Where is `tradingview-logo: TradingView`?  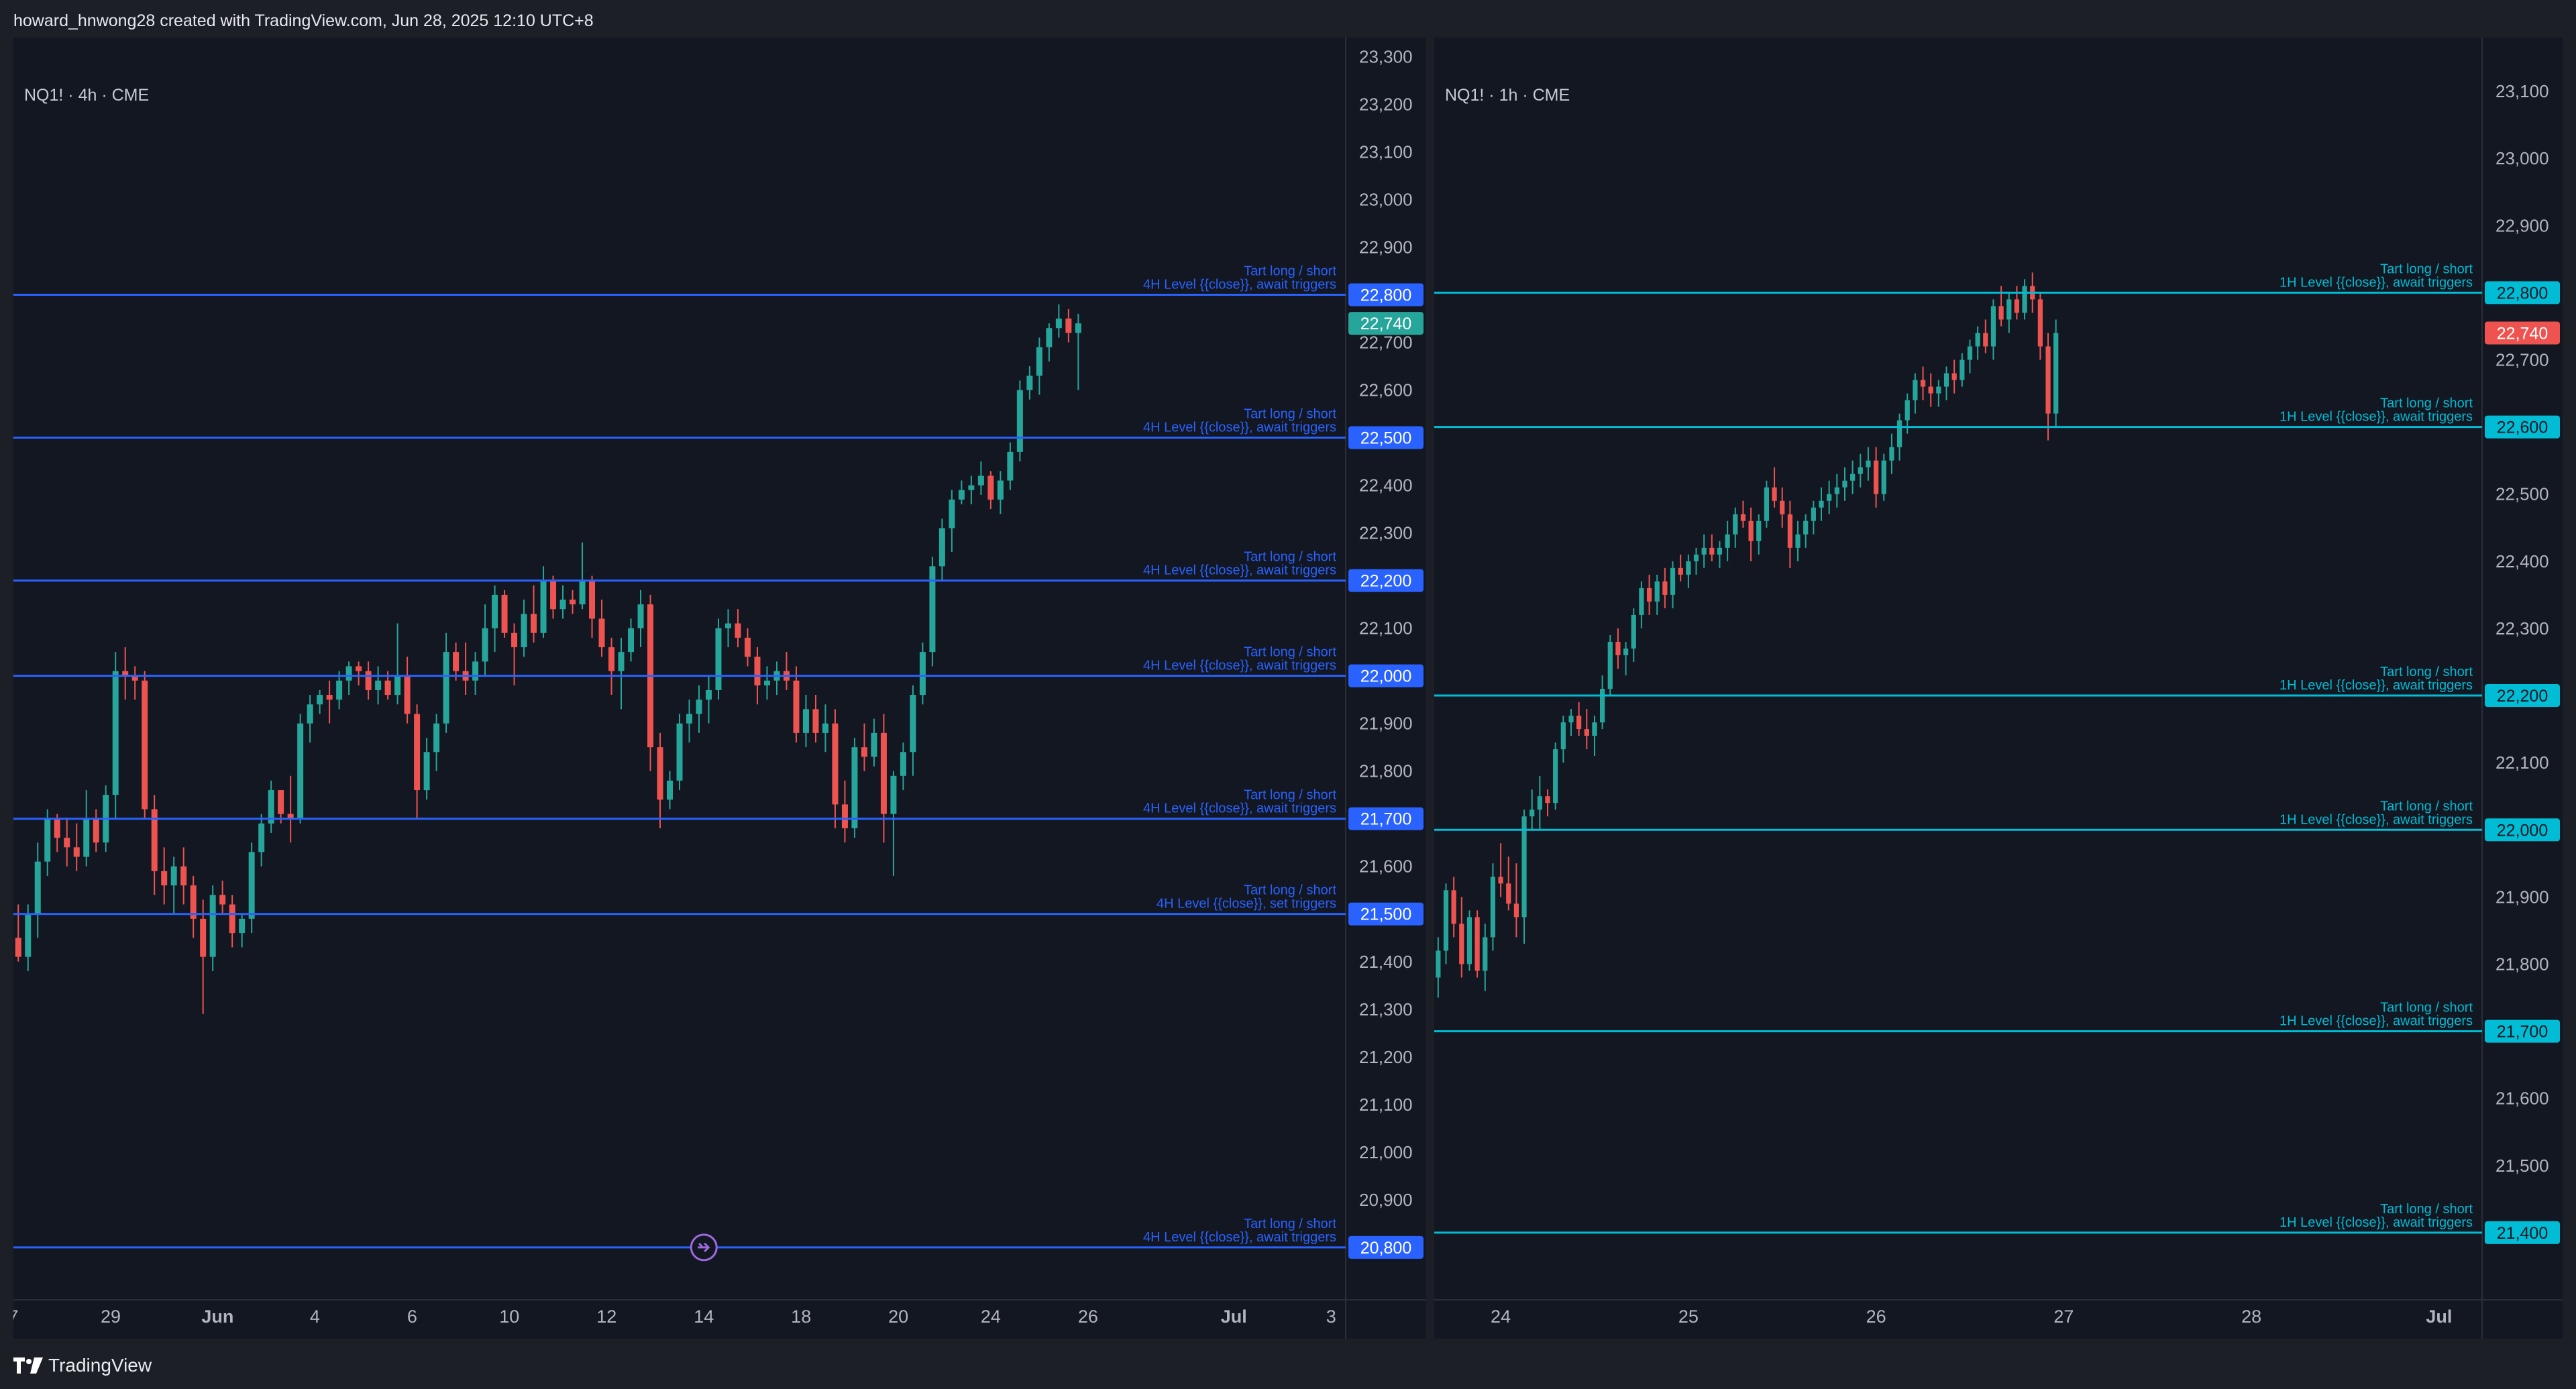
tradingview-logo: TradingView is located at coordinates (82, 1366).